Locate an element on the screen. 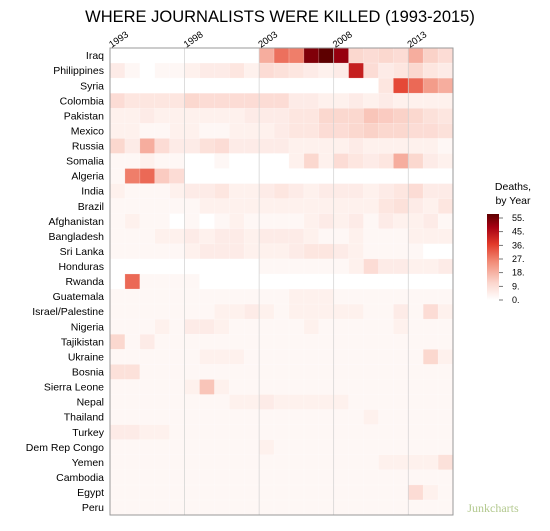  legend-title-line2: by Year is located at coordinates (513, 201).